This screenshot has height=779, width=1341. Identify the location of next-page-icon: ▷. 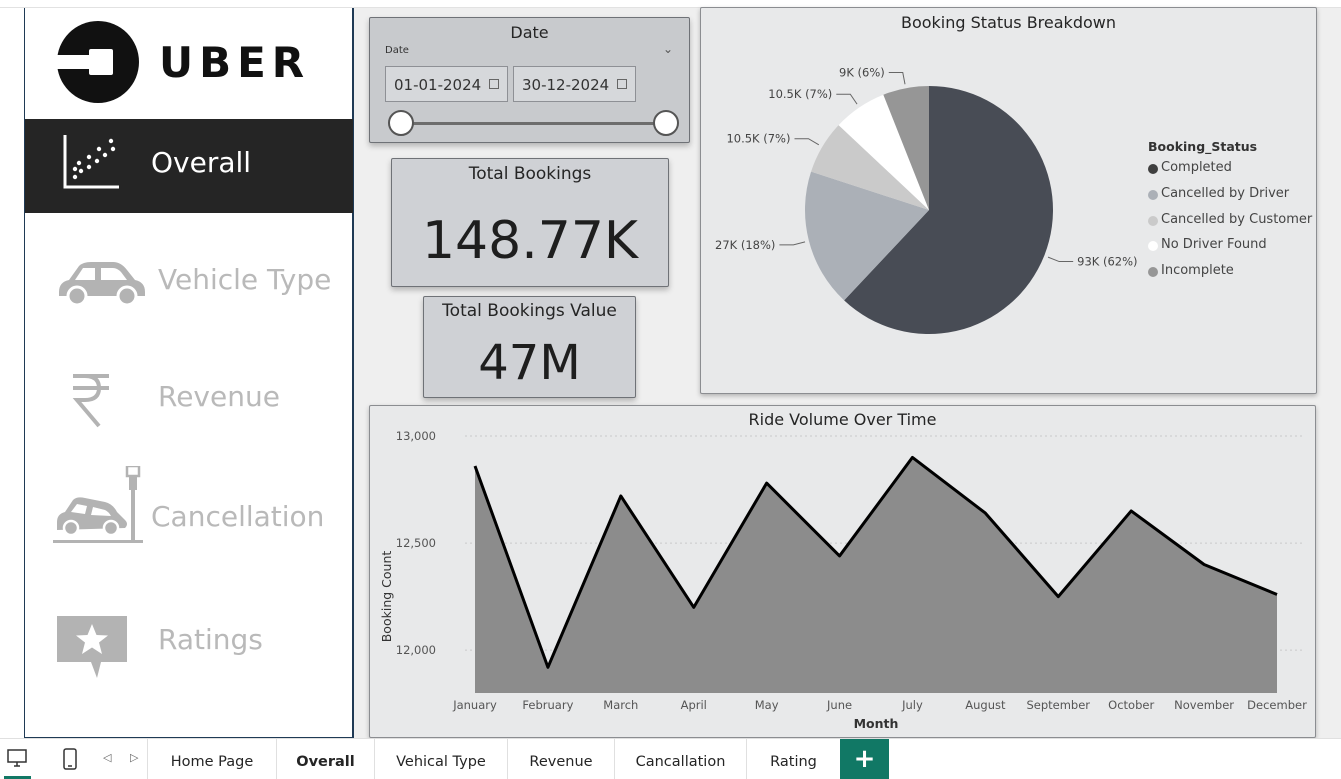
(134, 757).